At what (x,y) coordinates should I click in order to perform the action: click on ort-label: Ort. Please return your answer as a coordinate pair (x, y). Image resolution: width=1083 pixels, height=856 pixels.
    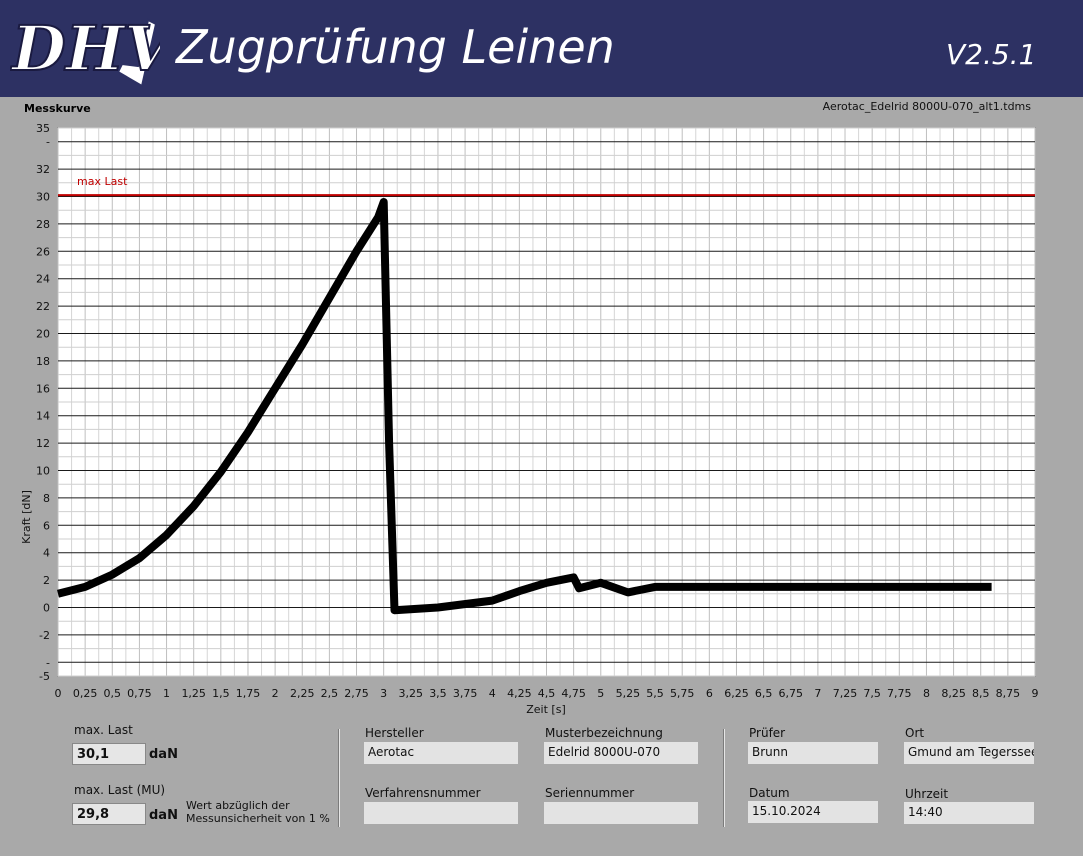
    Looking at the image, I should click on (915, 733).